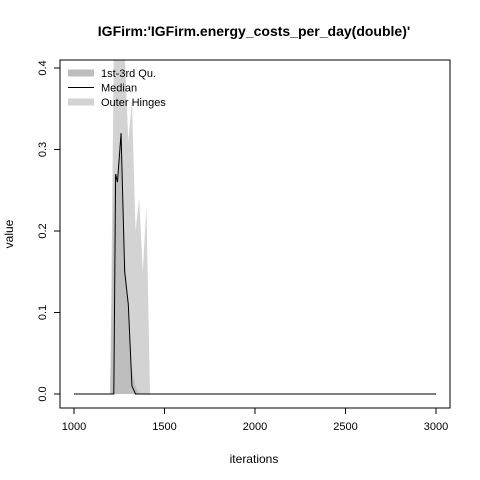  Describe the element at coordinates (345, 427) in the screenshot. I see `x-tick-label: 2500` at that location.